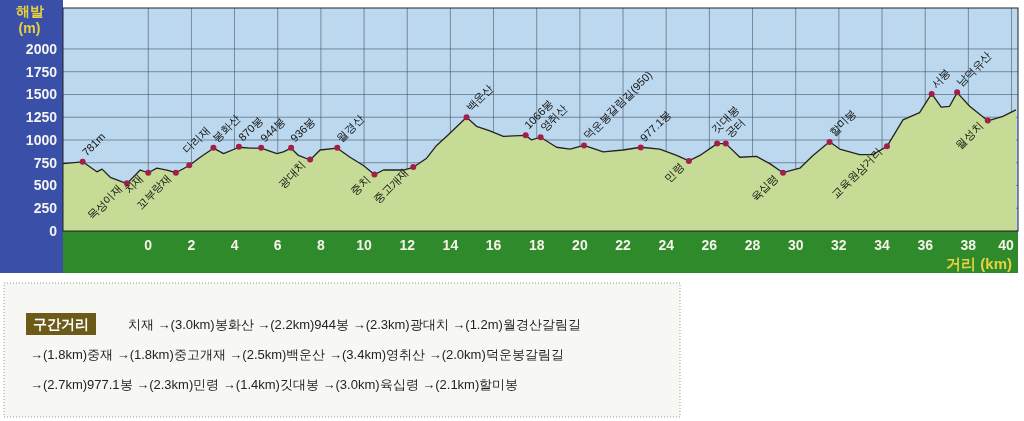 This screenshot has height=421, width=1024. Describe the element at coordinates (968, 245) in the screenshot. I see `x-tick-label: 38` at that location.